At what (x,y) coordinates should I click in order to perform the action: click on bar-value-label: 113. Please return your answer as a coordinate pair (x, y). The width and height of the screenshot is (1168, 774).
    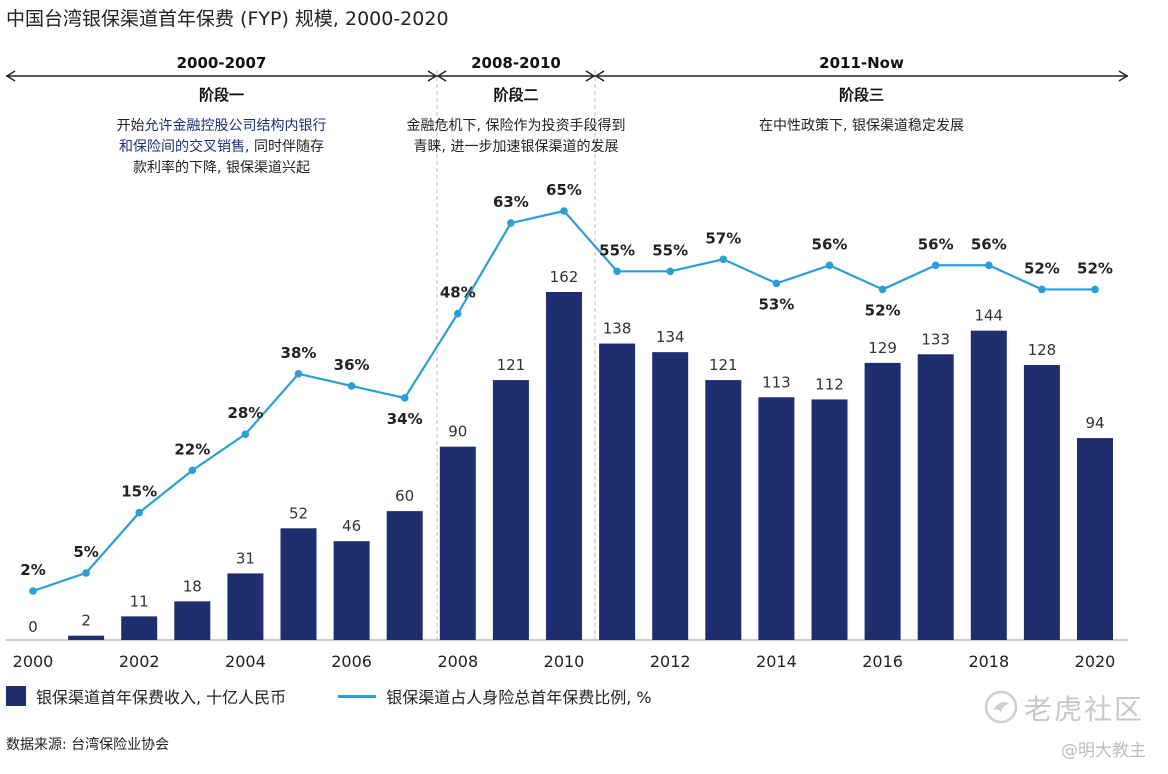
    Looking at the image, I should click on (776, 382).